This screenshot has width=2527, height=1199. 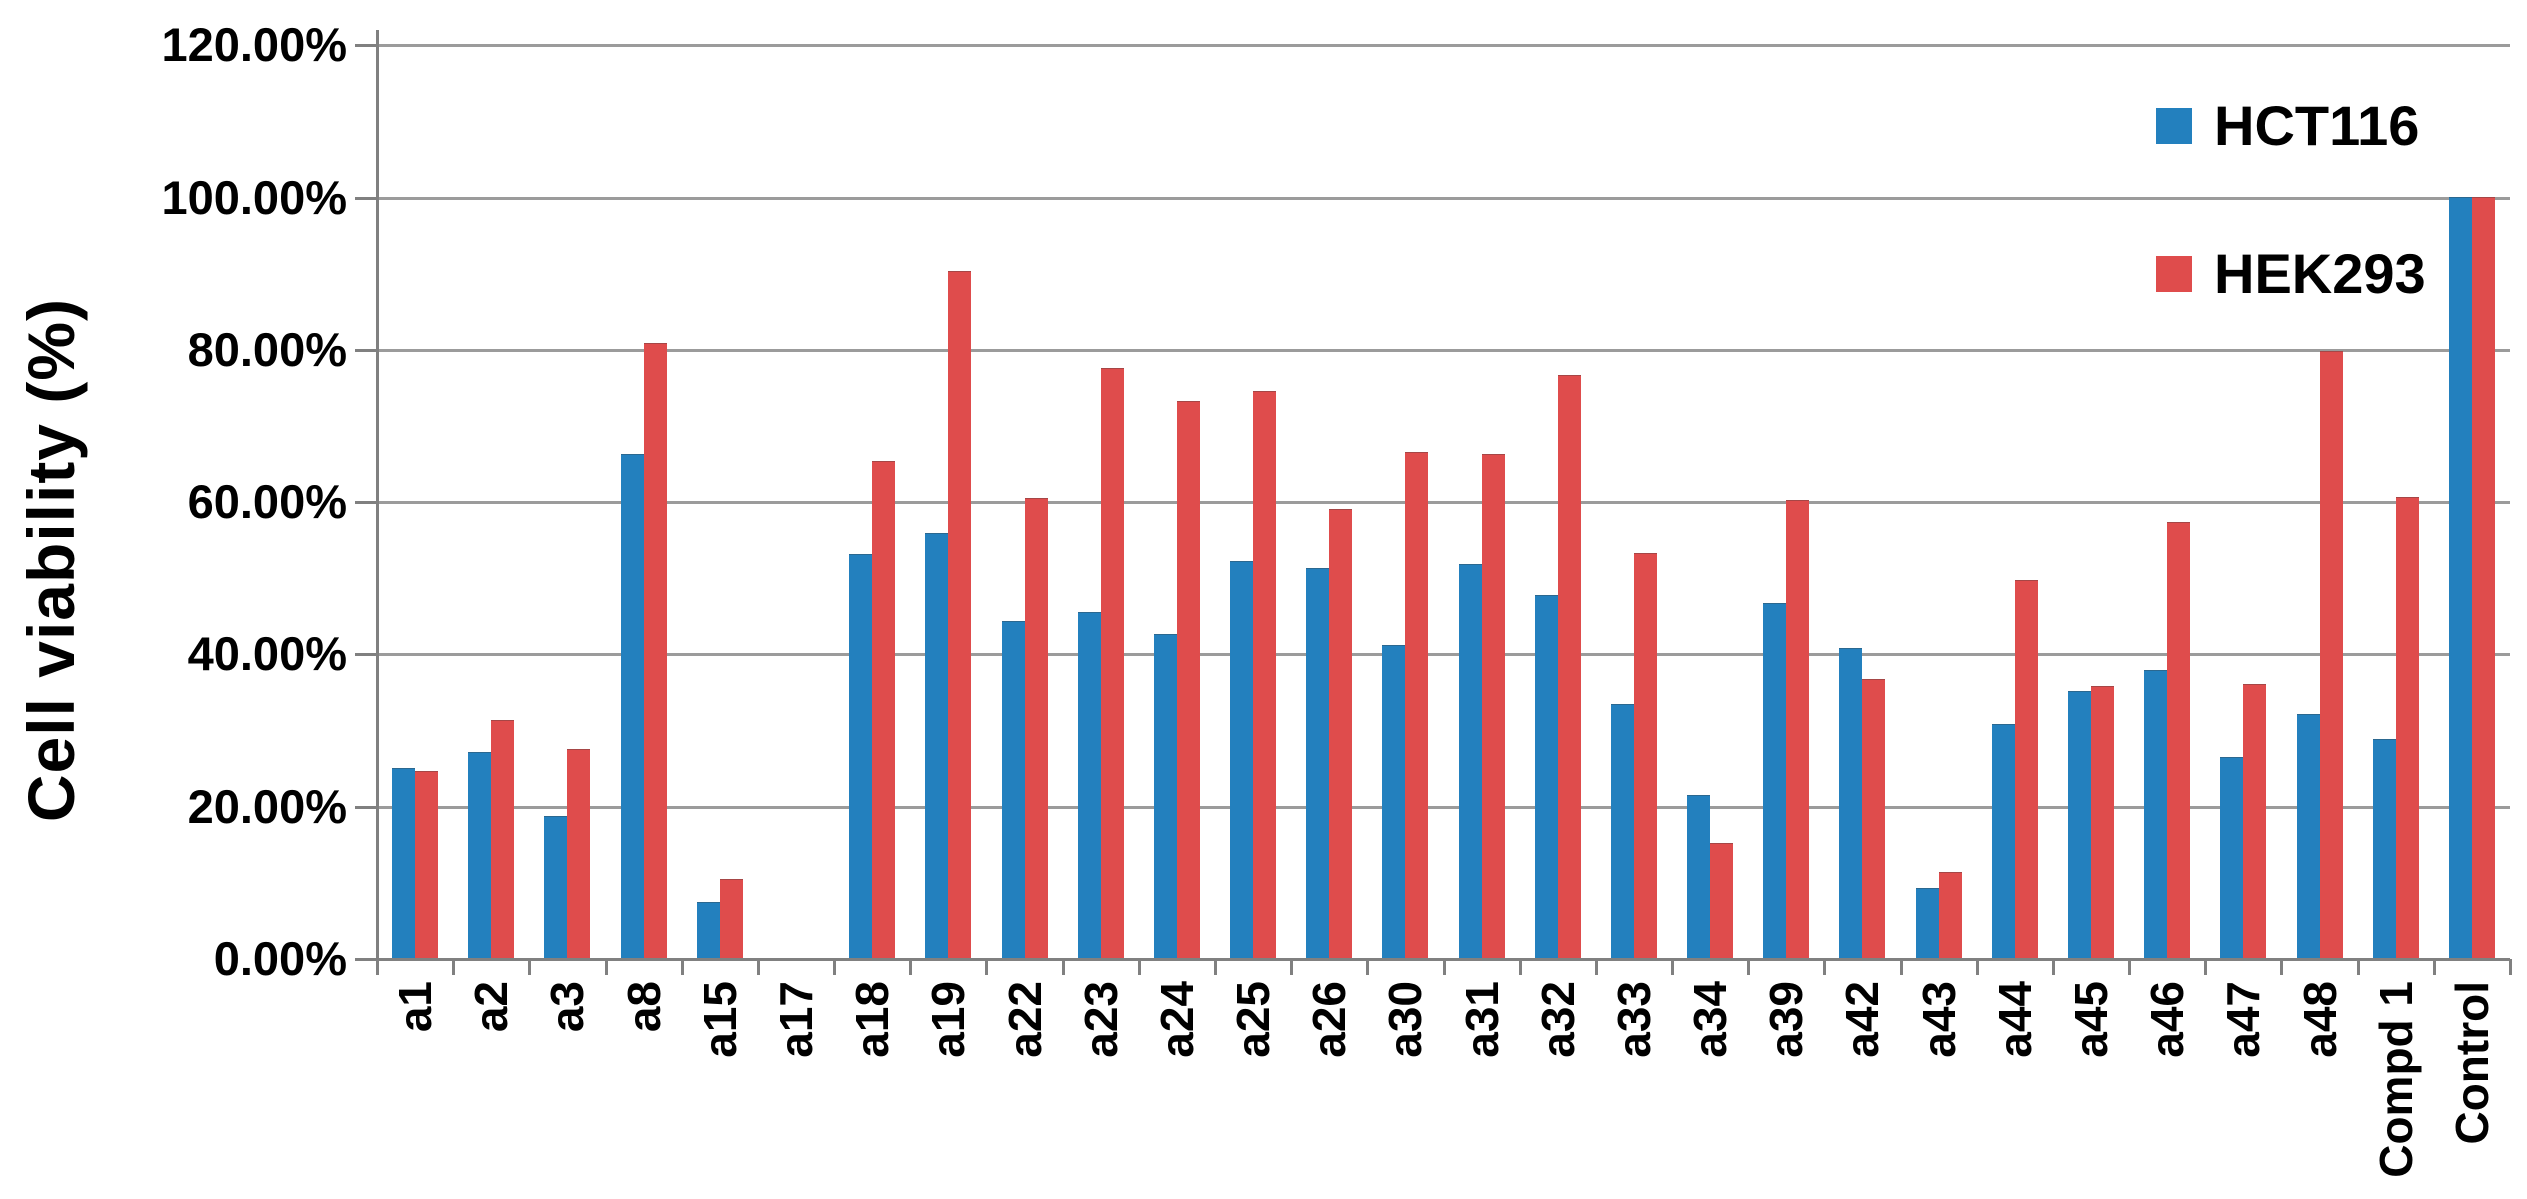 What do you see at coordinates (51, 560) in the screenshot?
I see `y-axis-title-wrap: Cell viability (%)` at bounding box center [51, 560].